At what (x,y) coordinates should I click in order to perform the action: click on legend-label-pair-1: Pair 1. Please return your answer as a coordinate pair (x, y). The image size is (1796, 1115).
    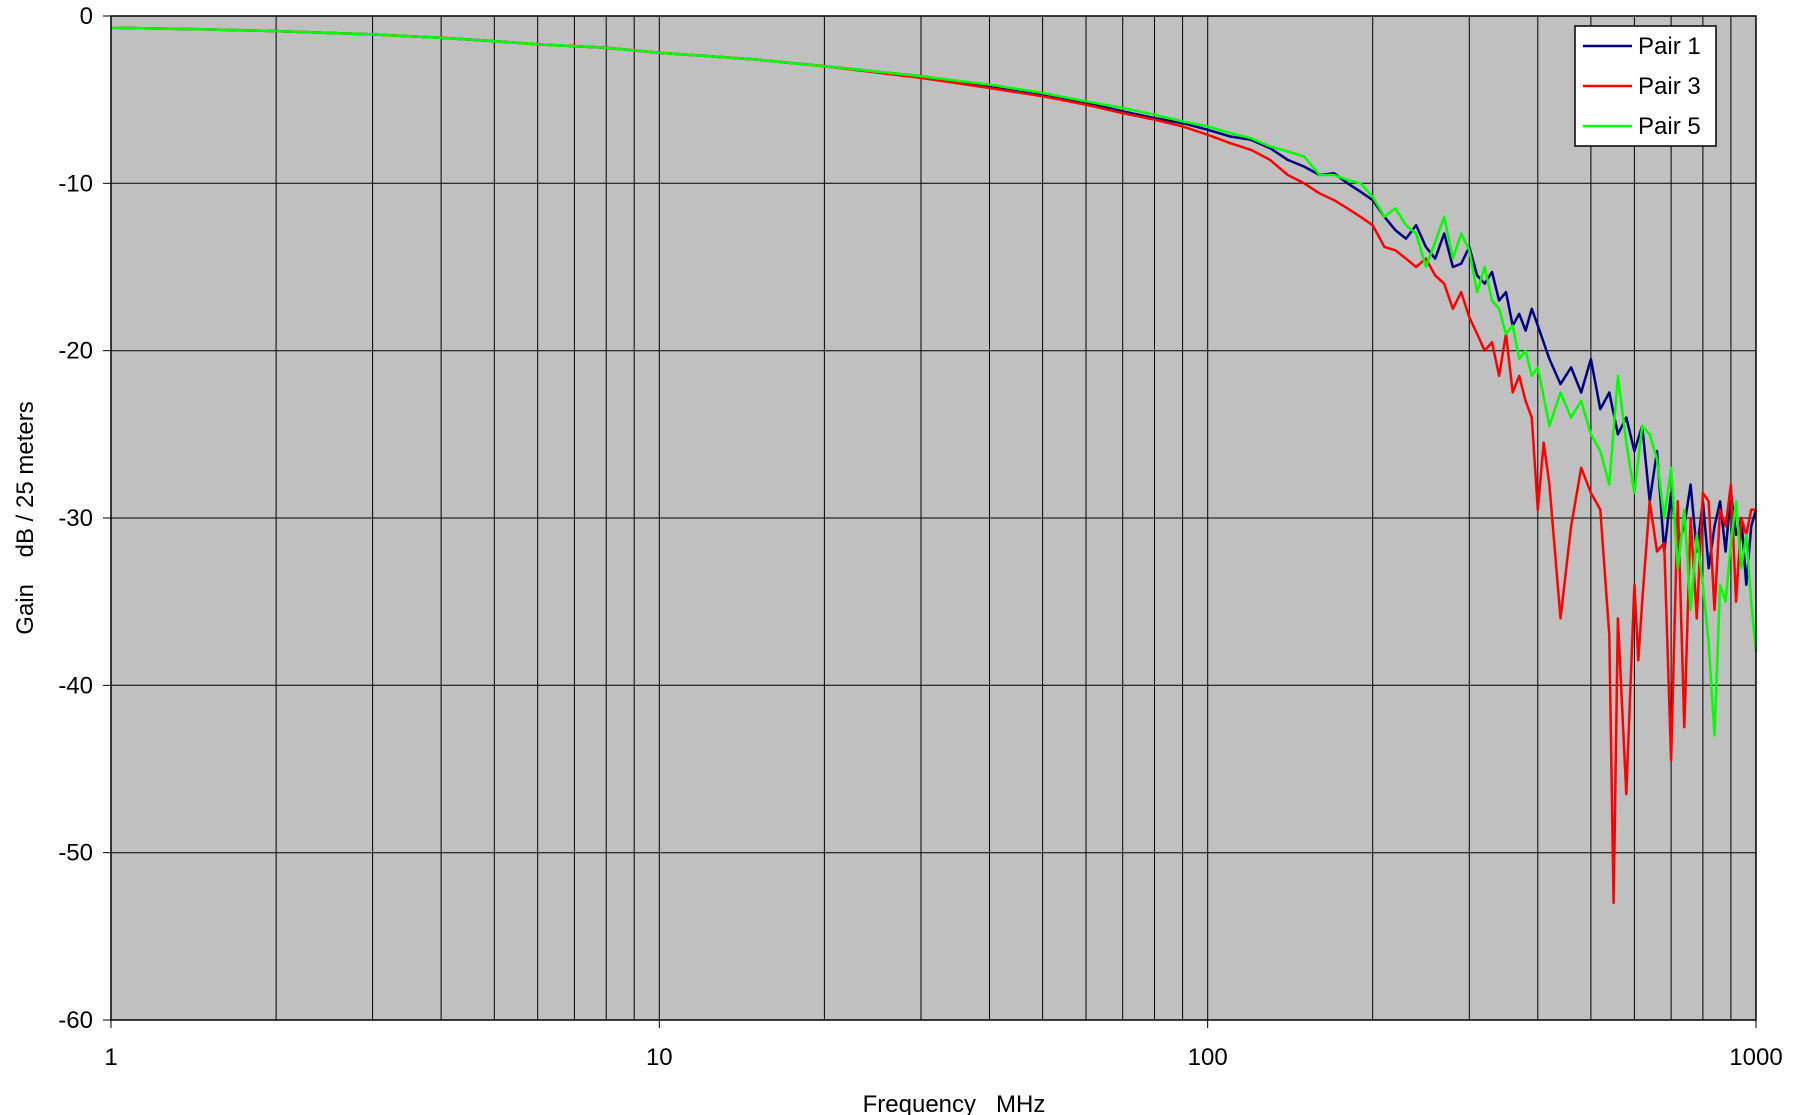
    Looking at the image, I should click on (1669, 46).